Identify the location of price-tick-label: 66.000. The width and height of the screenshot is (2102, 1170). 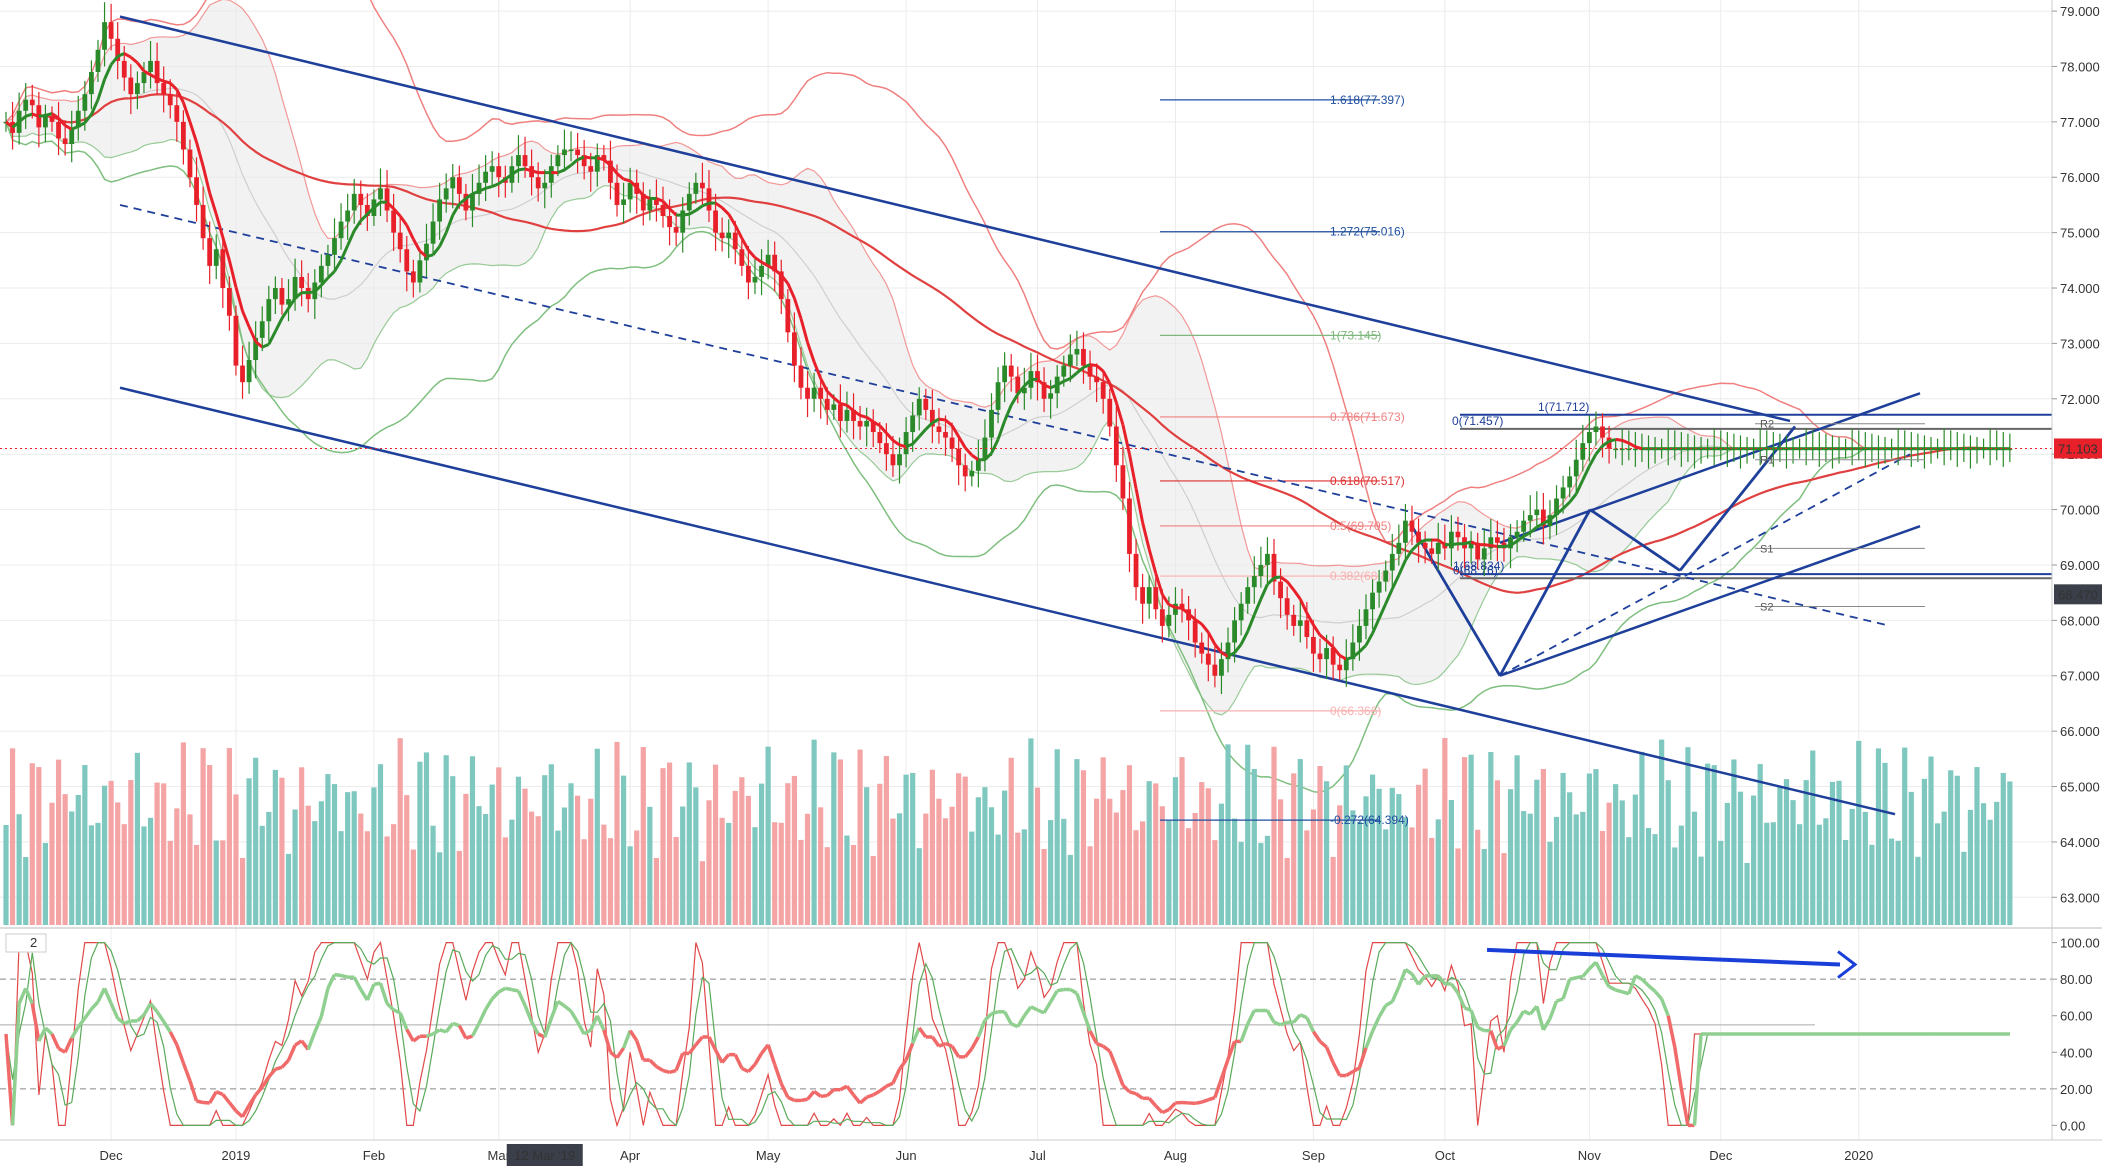
(2080, 731).